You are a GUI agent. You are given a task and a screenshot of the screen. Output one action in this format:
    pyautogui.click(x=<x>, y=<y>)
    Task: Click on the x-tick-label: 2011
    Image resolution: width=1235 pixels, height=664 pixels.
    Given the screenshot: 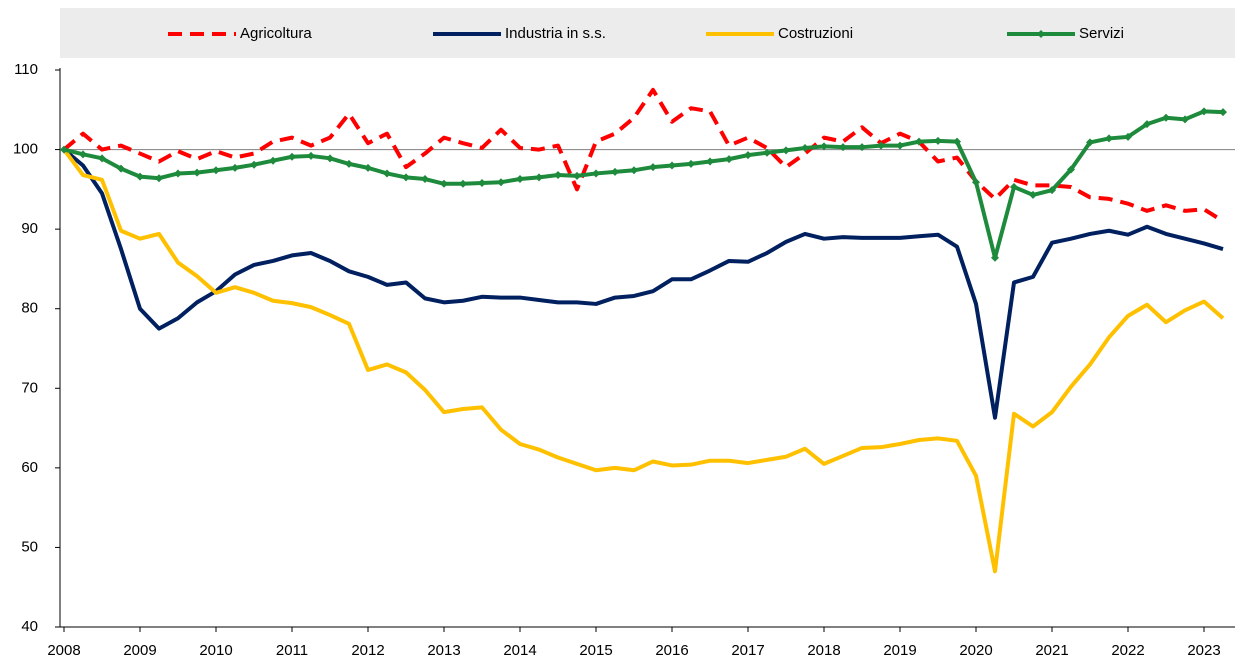 What is the action you would take?
    pyautogui.click(x=292, y=650)
    